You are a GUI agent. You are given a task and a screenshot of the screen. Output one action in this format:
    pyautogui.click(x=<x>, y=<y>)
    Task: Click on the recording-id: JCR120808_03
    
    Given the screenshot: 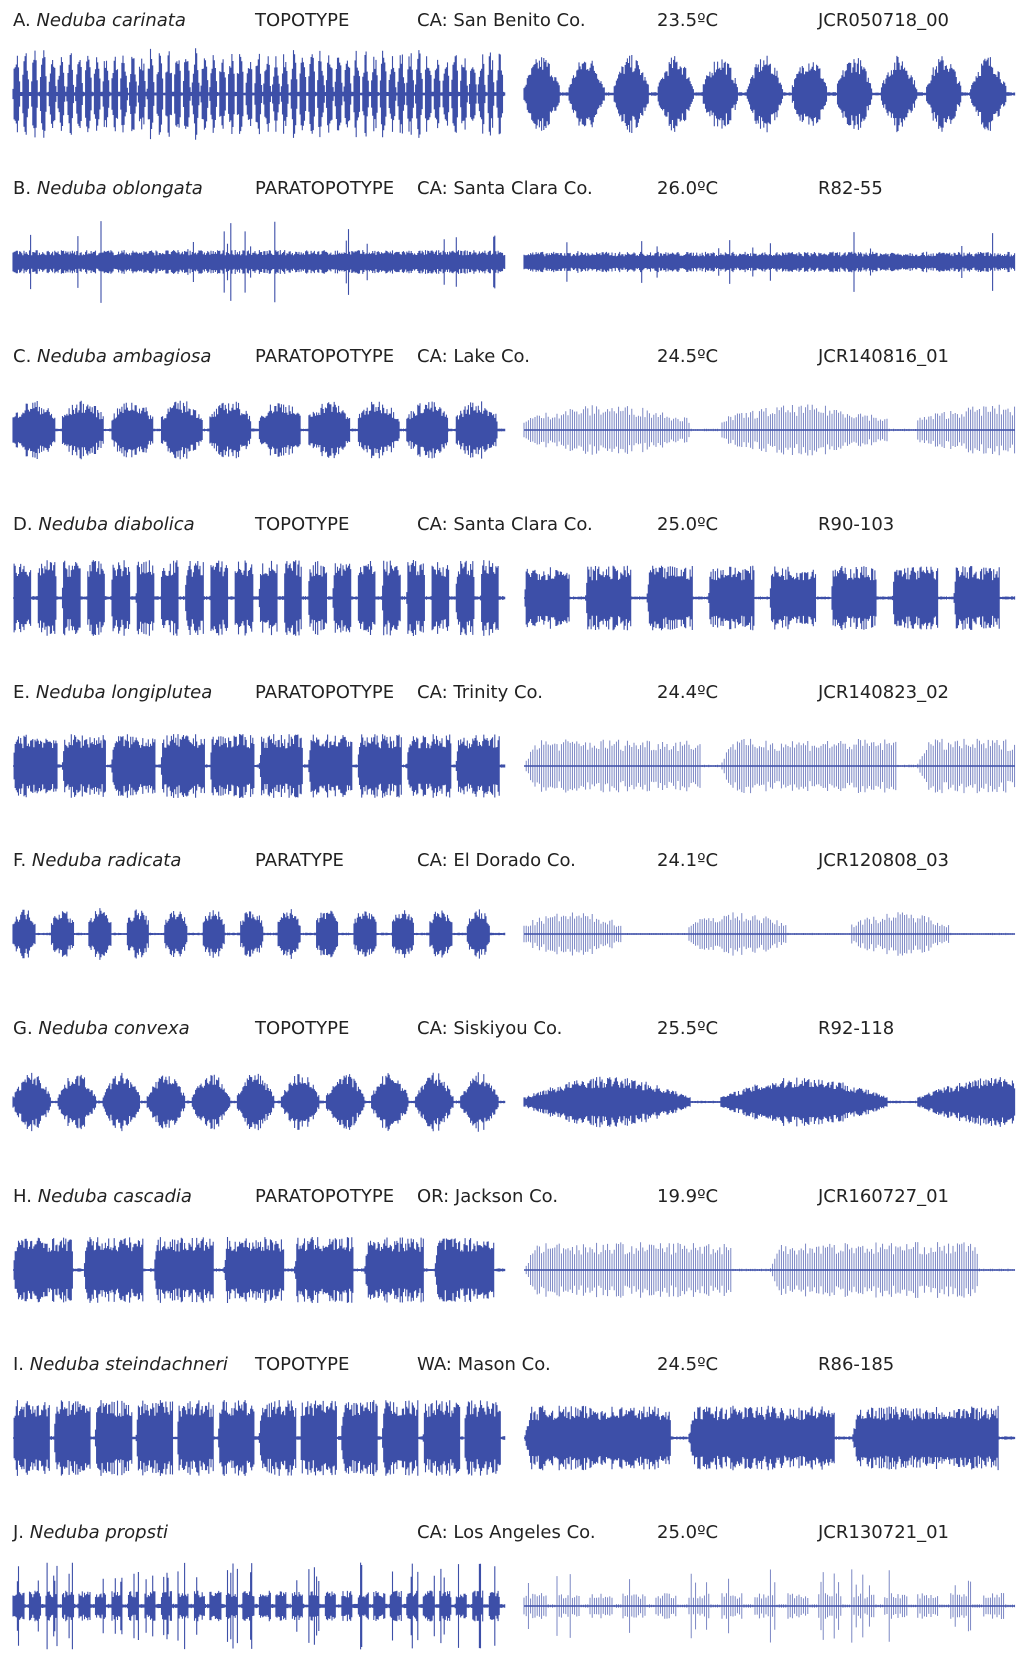 What is the action you would take?
    pyautogui.click(x=884, y=860)
    